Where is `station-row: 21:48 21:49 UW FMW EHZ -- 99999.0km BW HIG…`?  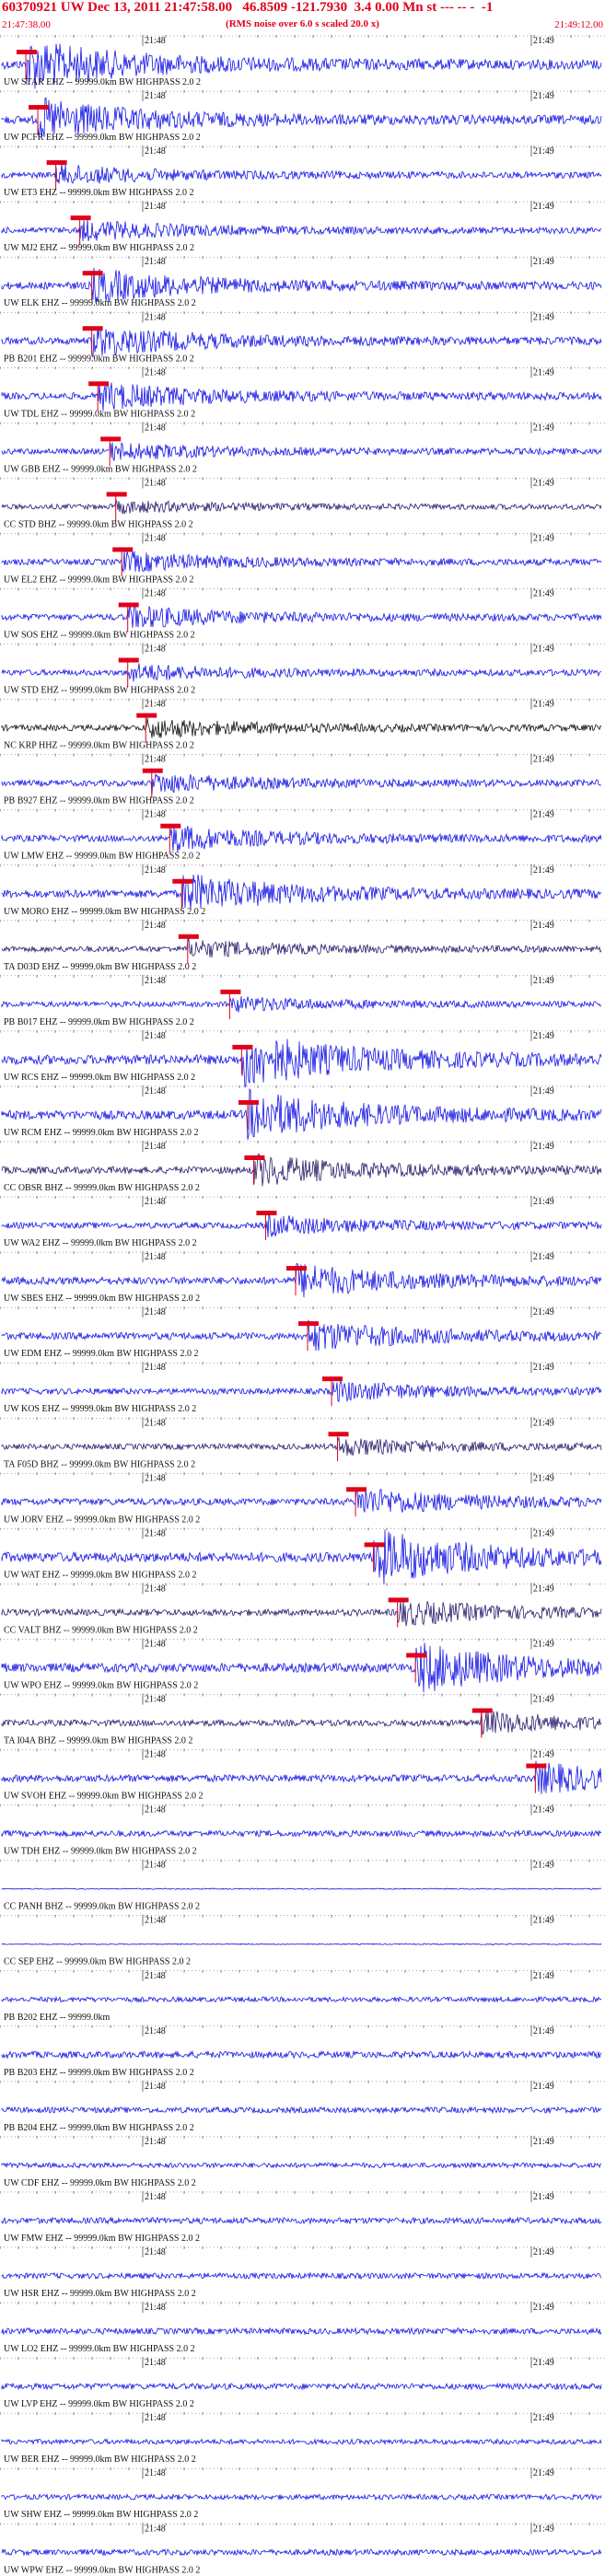
station-row: 21:48 21:49 UW FMW EHZ -- 99999.0km BW HIG… is located at coordinates (302, 2217).